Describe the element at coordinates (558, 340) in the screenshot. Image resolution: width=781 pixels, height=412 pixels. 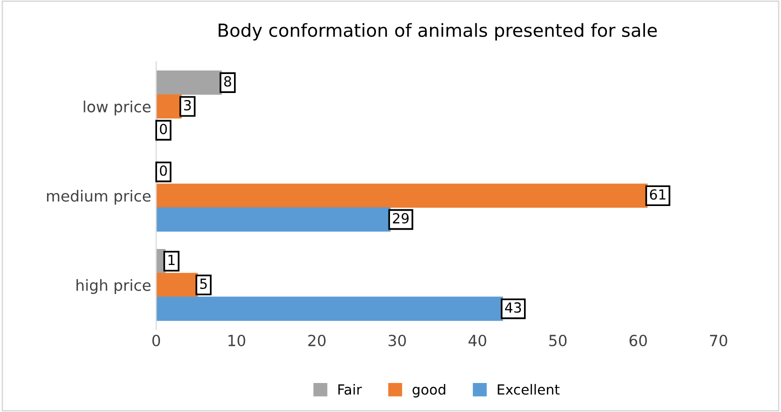
I see `x-tick-label: 50` at that location.